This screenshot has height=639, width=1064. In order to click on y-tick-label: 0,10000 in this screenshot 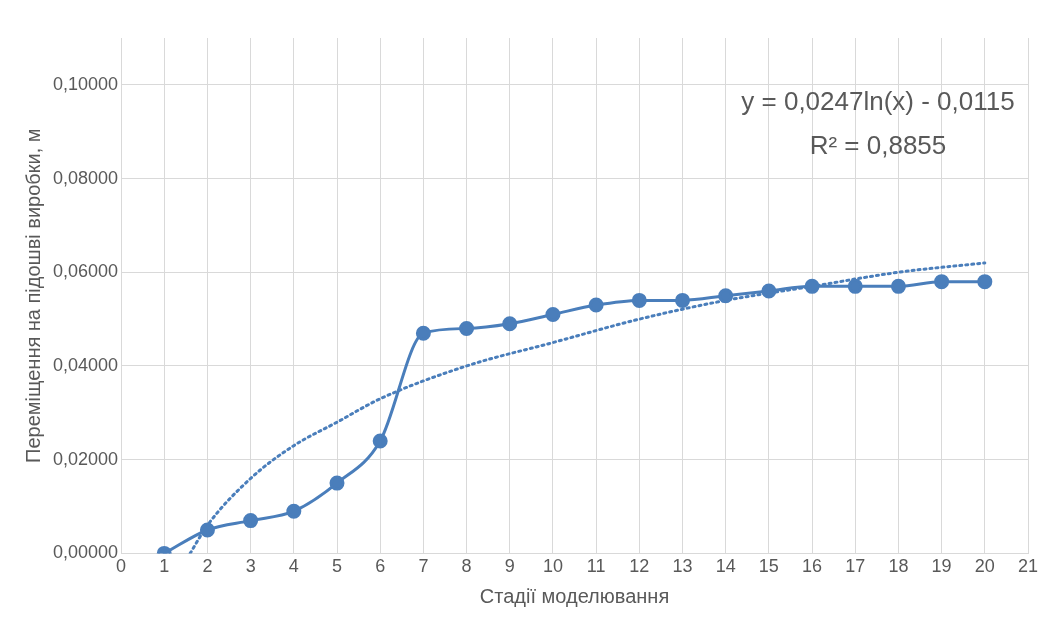, I will do `click(85, 83)`.